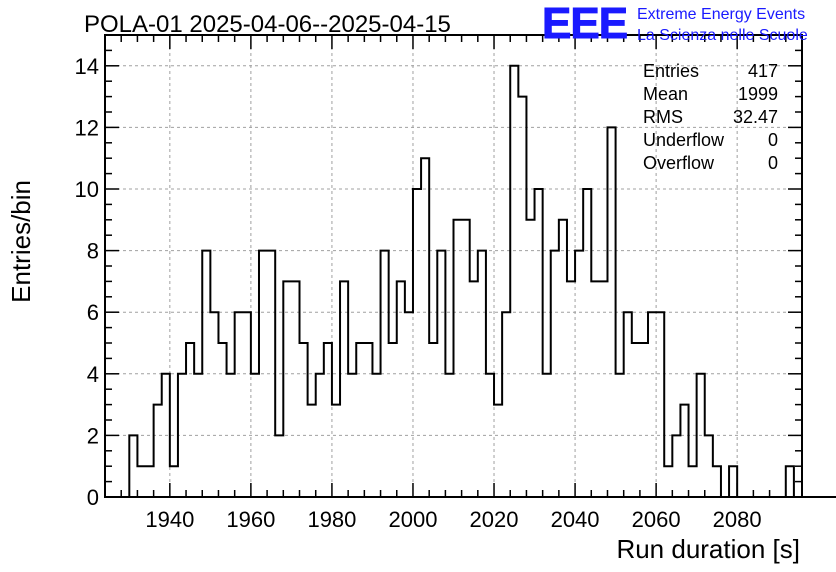 This screenshot has height=572, width=836. What do you see at coordinates (758, 94) in the screenshot?
I see `stats-value: 1999` at bounding box center [758, 94].